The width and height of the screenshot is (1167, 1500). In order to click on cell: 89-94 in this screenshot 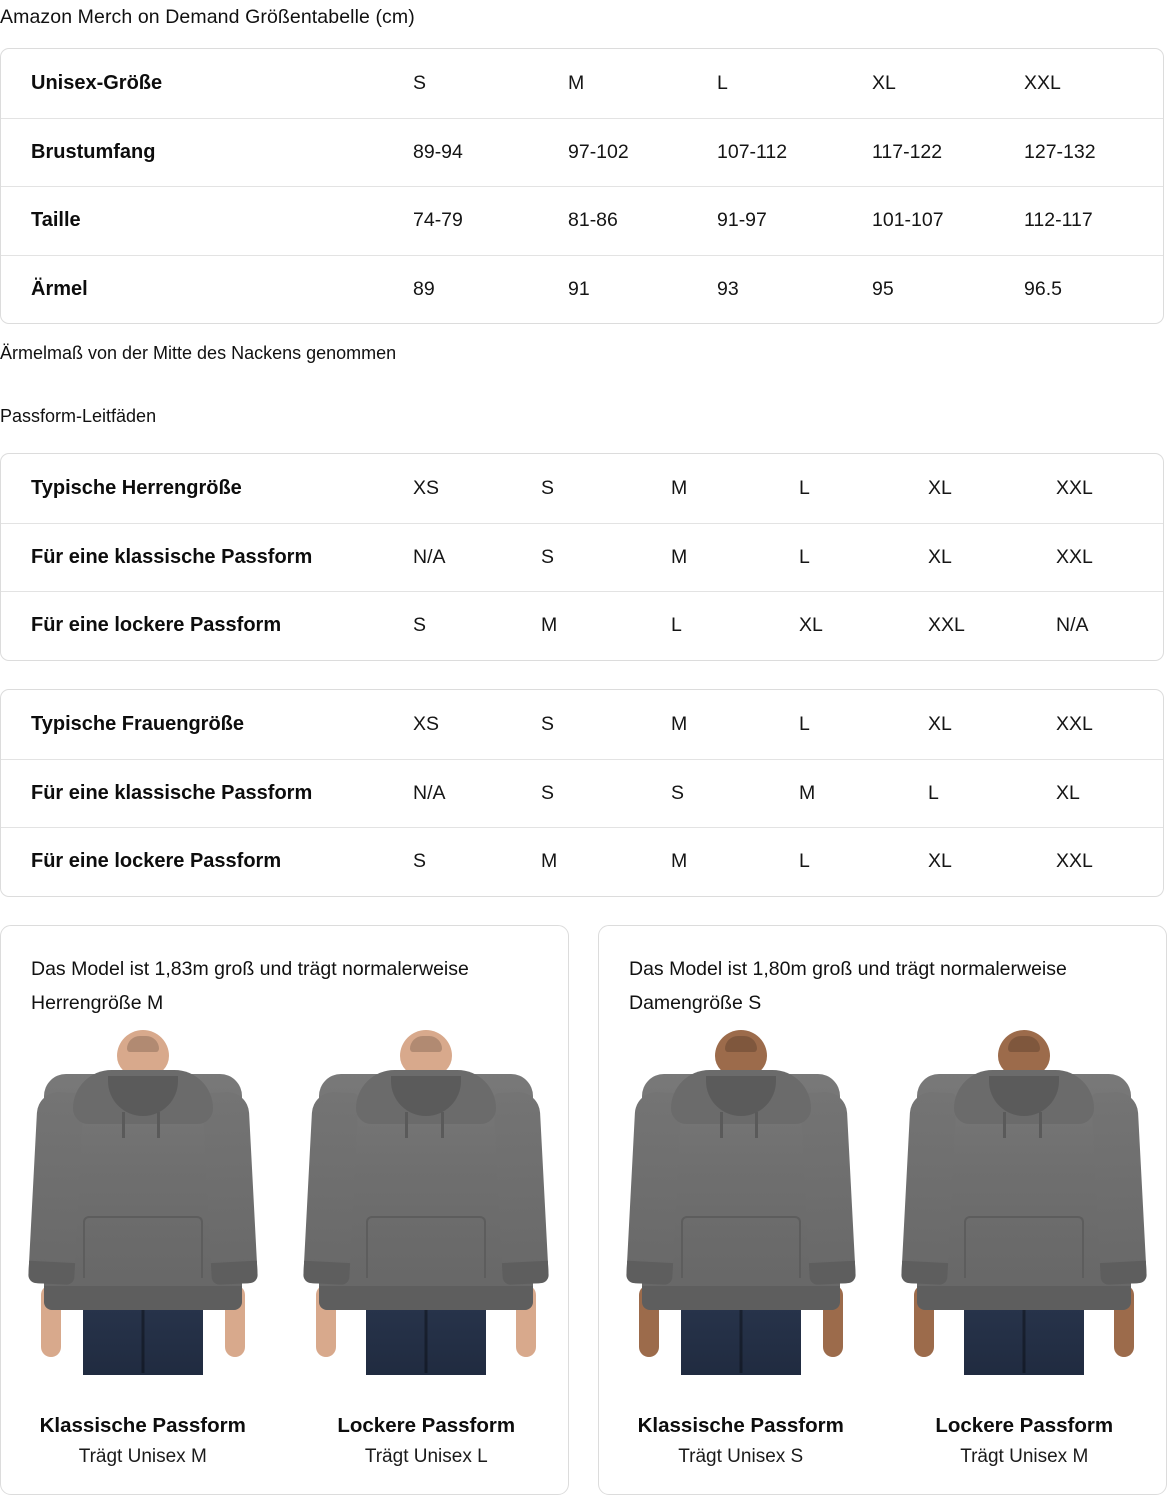, I will do `click(438, 151)`.